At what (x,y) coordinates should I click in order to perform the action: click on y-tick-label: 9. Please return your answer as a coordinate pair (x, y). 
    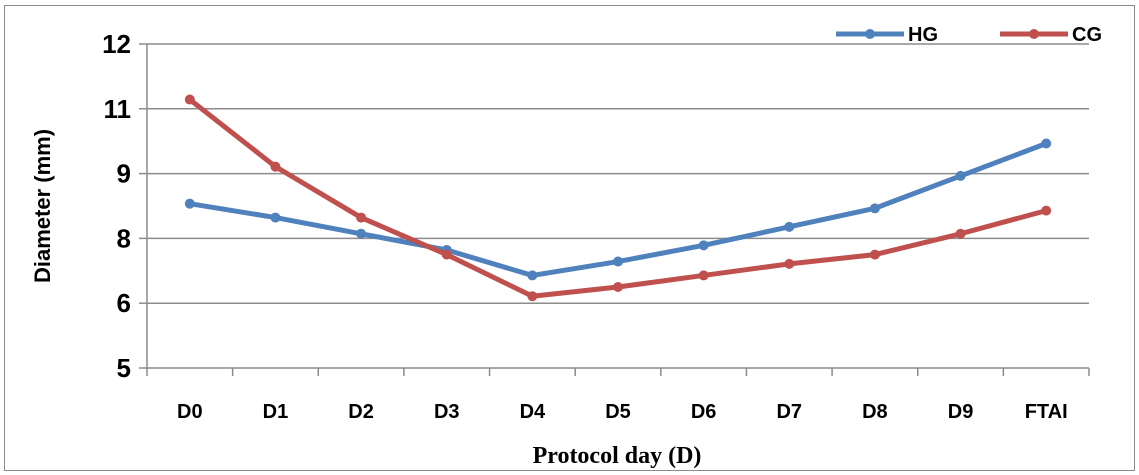
    Looking at the image, I should click on (124, 174).